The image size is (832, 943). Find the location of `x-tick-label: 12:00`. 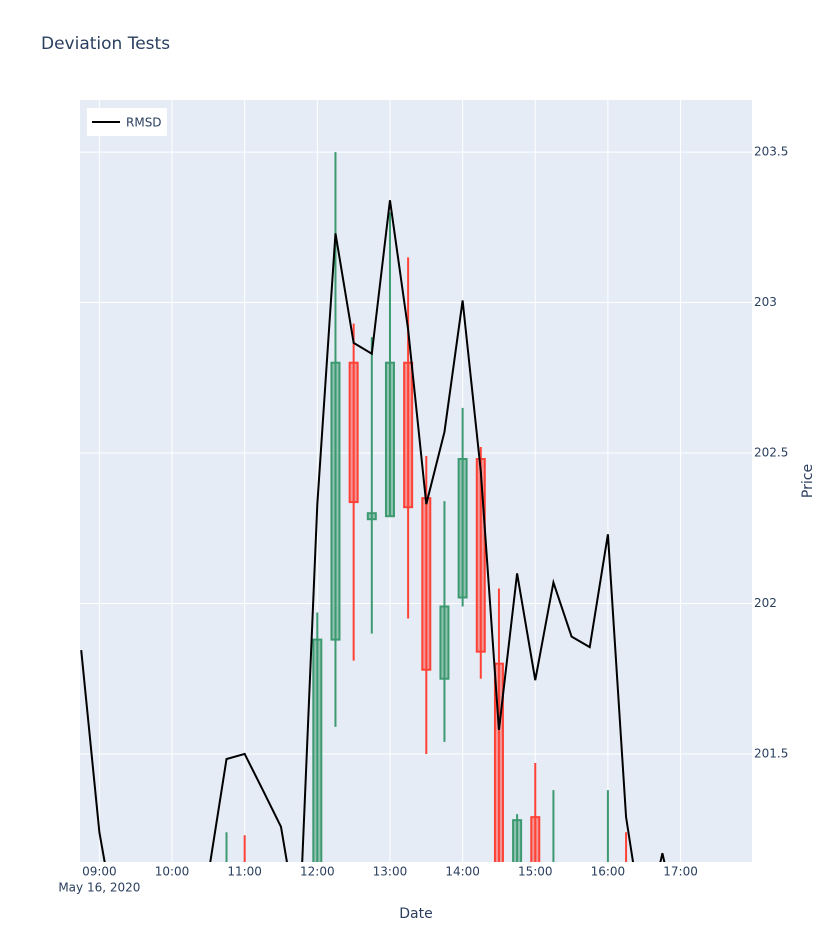

x-tick-label: 12:00 is located at coordinates (317, 872).